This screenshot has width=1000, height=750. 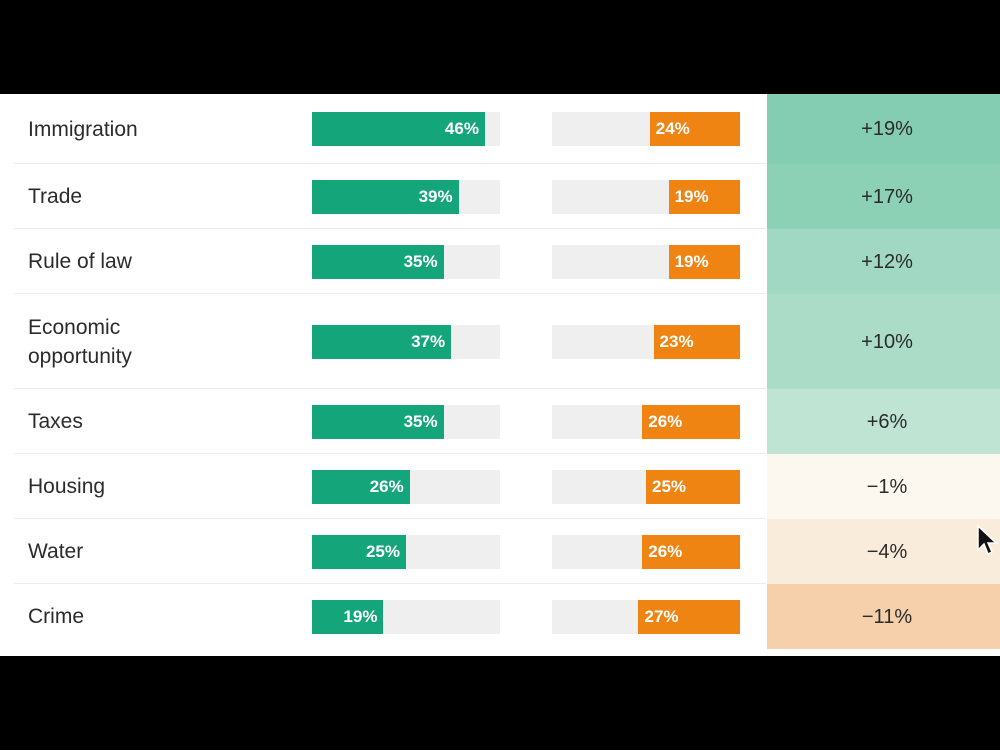 What do you see at coordinates (67, 486) in the screenshot?
I see `category-label: Housing` at bounding box center [67, 486].